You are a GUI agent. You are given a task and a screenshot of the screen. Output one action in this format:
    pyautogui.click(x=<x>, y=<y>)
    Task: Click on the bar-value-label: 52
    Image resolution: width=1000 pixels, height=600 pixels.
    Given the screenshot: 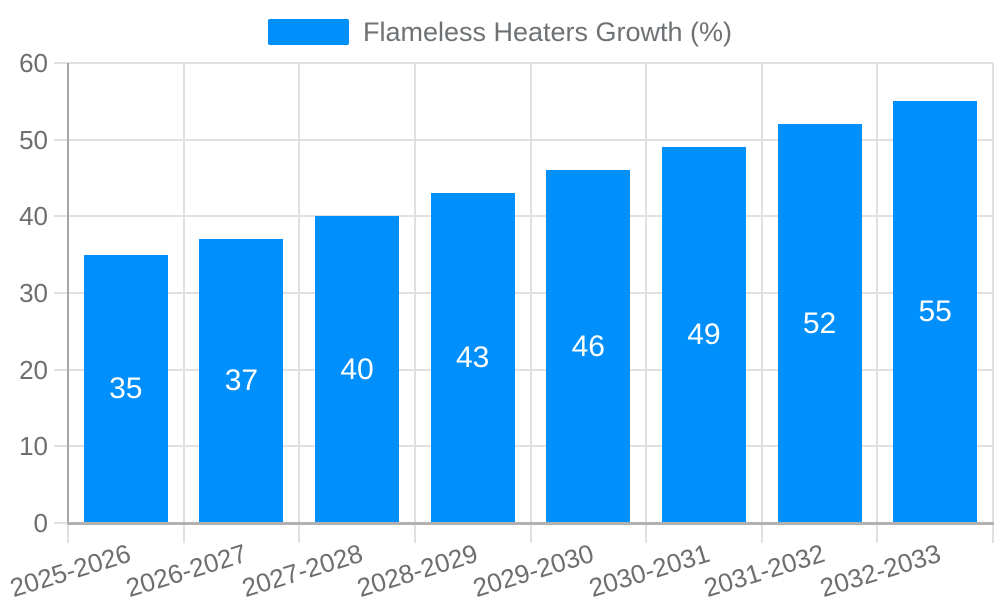 What is the action you would take?
    pyautogui.click(x=819, y=323)
    